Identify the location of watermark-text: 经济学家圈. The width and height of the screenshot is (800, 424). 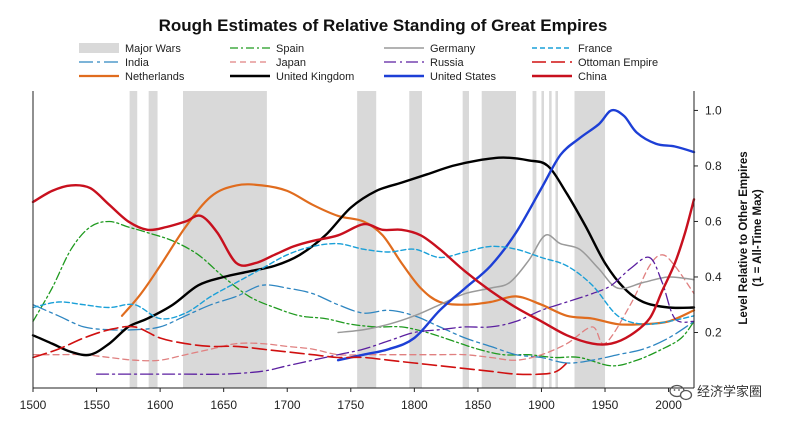
(729, 392).